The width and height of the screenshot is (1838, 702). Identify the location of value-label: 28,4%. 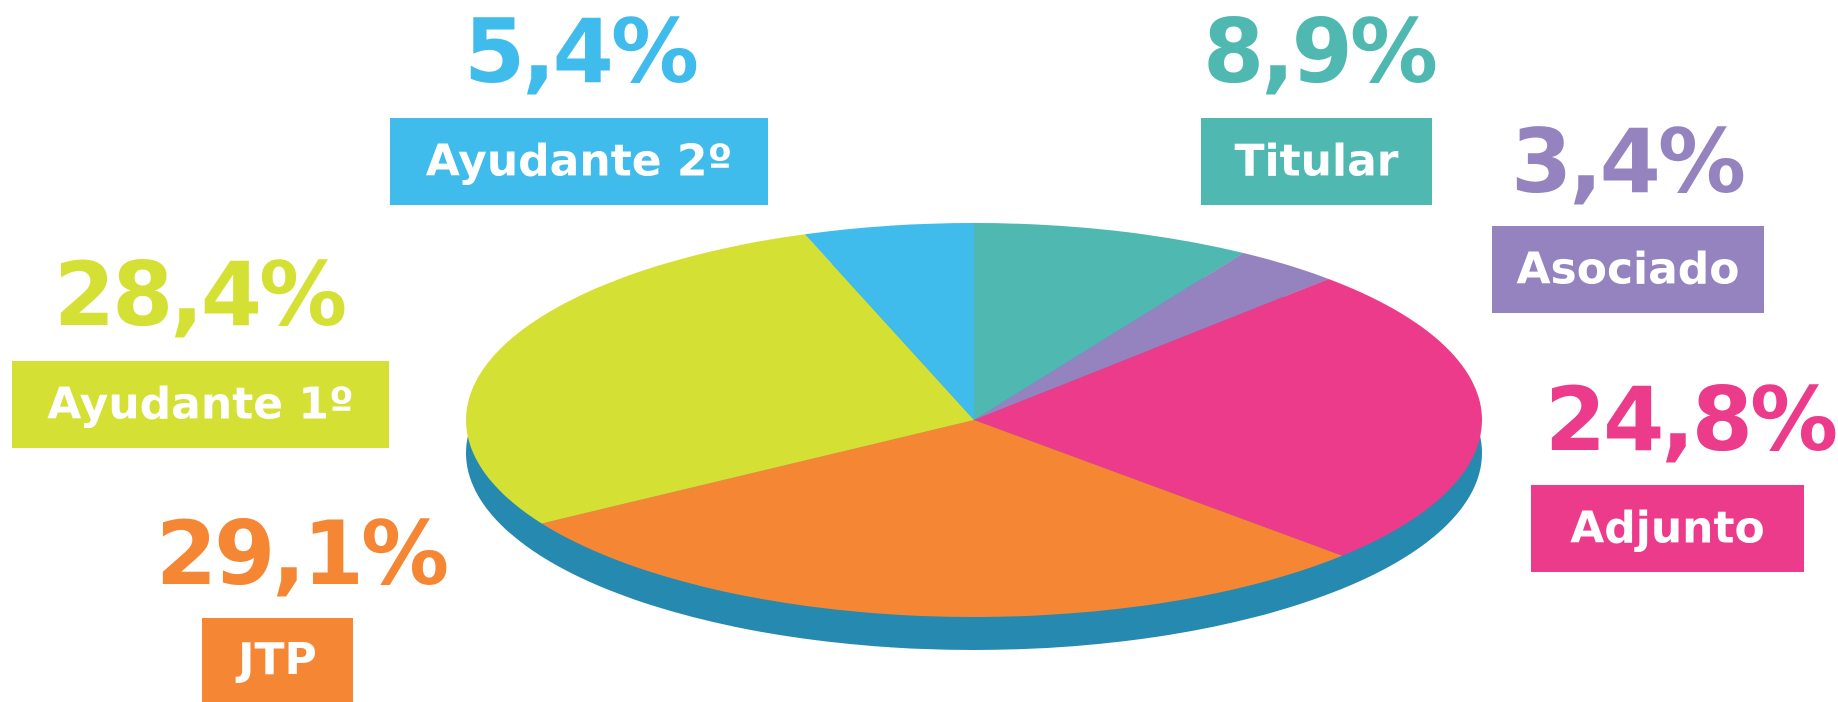
(199, 294).